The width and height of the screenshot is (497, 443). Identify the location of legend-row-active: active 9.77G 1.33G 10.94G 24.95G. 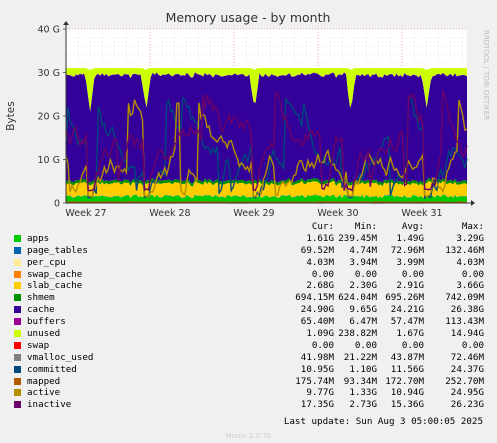
(249, 393).